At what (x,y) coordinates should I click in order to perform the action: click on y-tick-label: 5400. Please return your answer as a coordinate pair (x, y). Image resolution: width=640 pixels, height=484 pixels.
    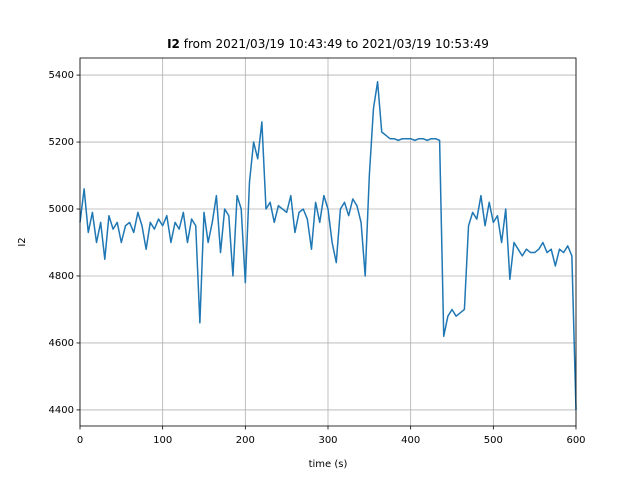
    Looking at the image, I should click on (61, 75).